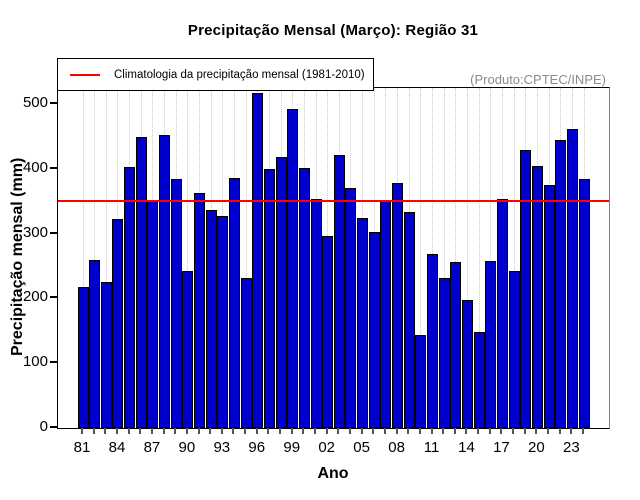 This screenshot has height=500, width=640. I want to click on bar-2010, so click(421, 381).